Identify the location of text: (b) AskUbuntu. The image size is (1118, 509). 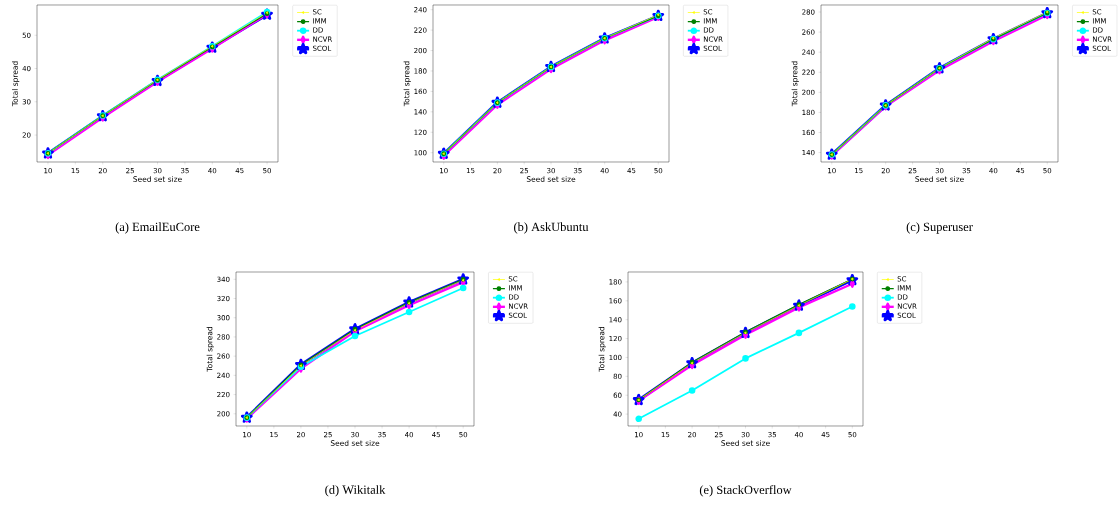
(551, 228).